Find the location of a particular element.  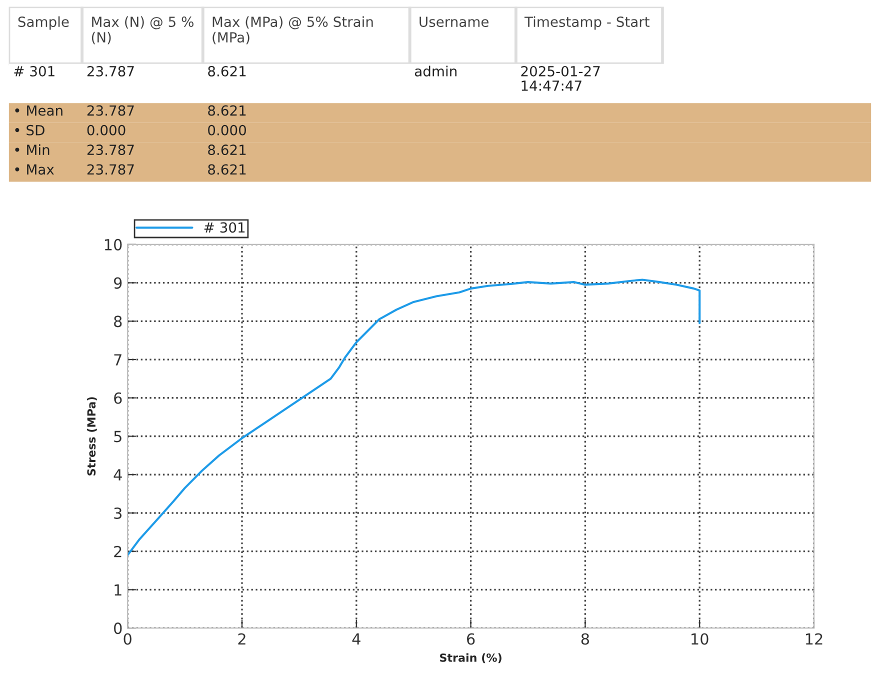

text: 2025-01-27 14:47:47 is located at coordinates (560, 78).